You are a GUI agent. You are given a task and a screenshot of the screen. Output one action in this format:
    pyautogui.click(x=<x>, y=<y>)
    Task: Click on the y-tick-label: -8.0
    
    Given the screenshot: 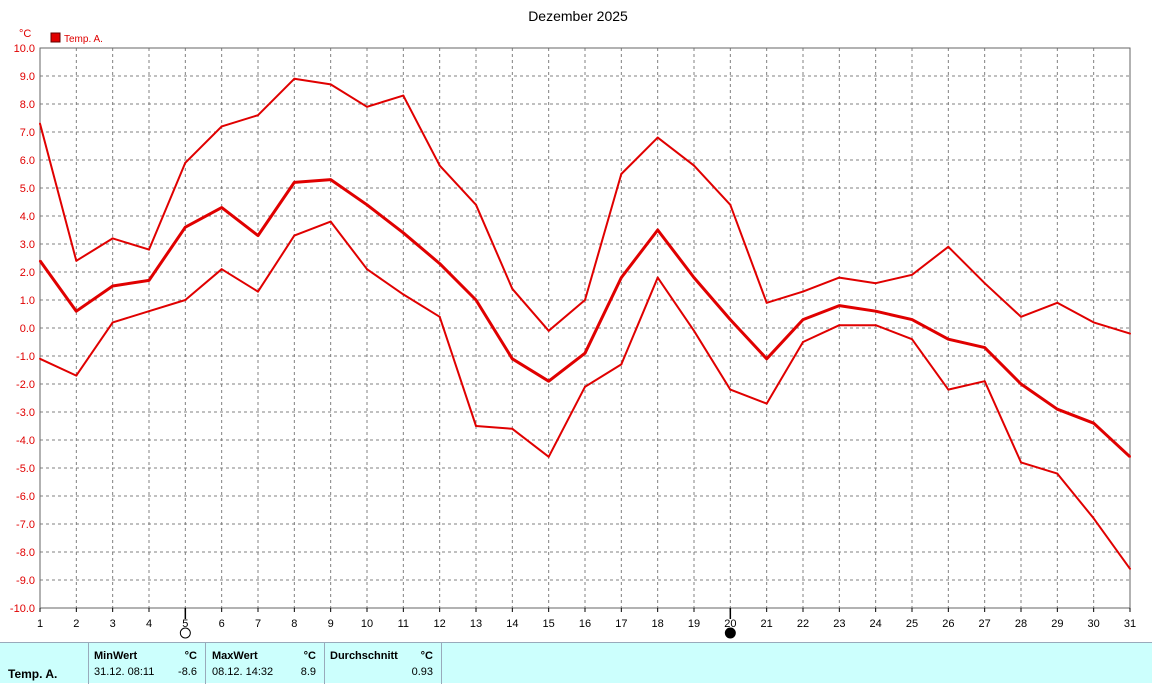 What is the action you would take?
    pyautogui.click(x=25, y=553)
    